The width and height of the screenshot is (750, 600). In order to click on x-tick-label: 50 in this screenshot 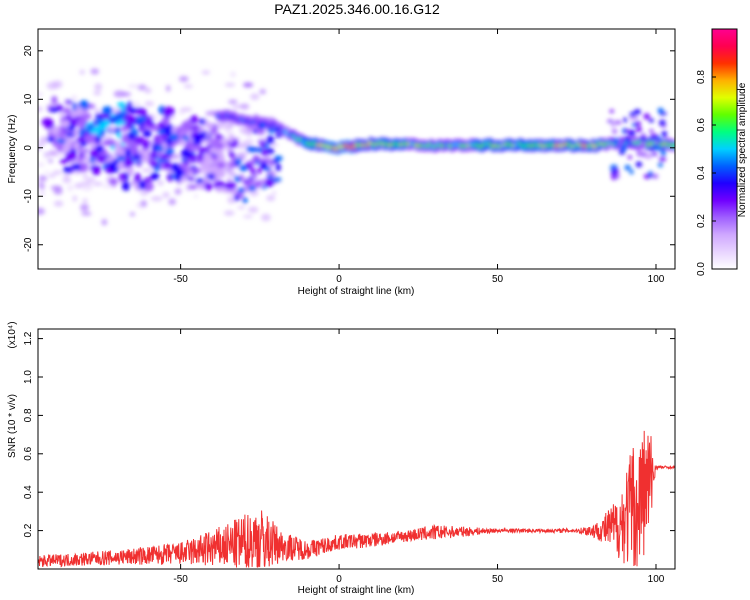, I will do `click(498, 279)`.